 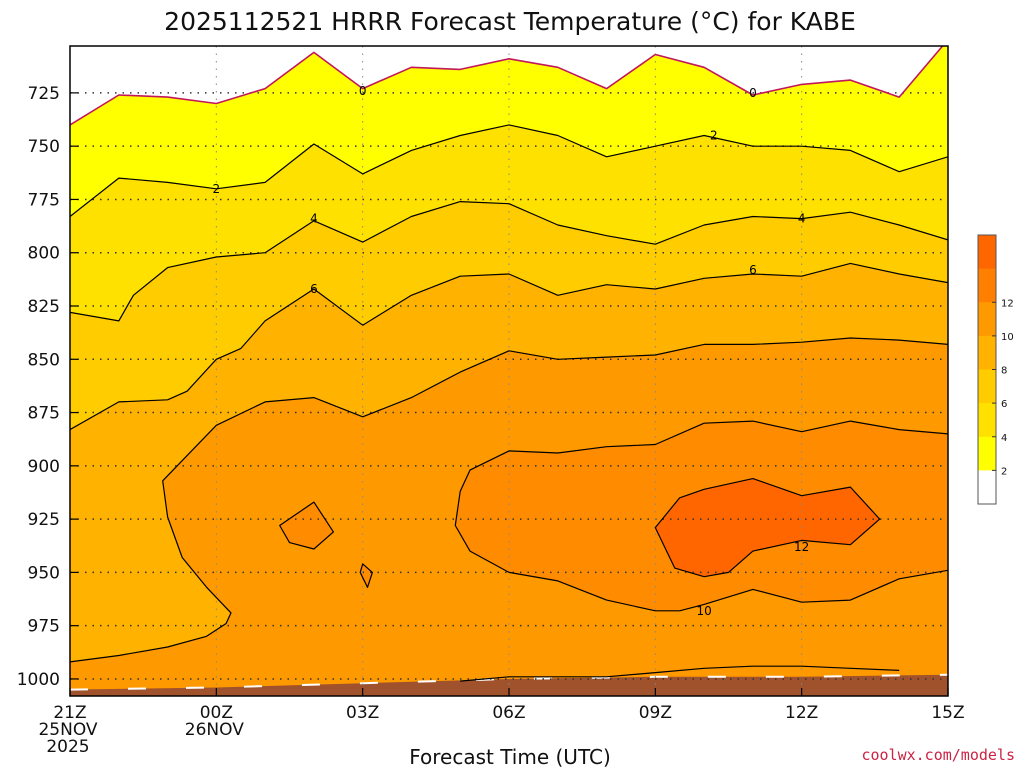 I want to click on x-tick-label: 21Z, so click(x=69, y=713).